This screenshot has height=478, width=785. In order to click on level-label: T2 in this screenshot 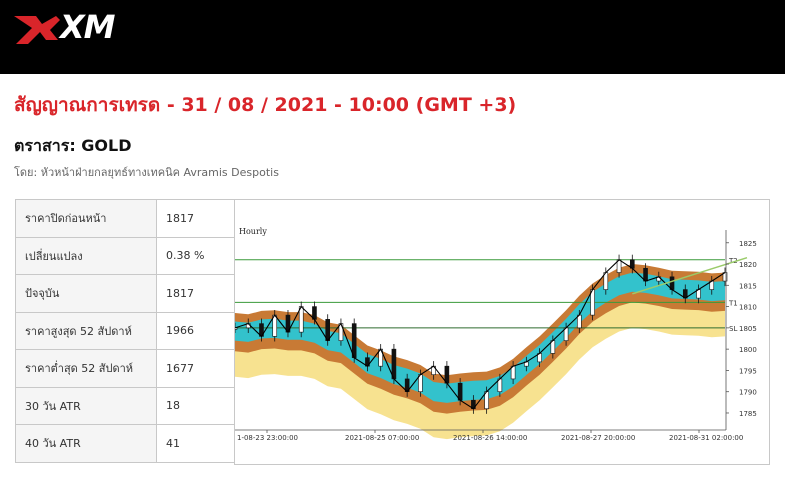, I will do `click(733, 261)`.